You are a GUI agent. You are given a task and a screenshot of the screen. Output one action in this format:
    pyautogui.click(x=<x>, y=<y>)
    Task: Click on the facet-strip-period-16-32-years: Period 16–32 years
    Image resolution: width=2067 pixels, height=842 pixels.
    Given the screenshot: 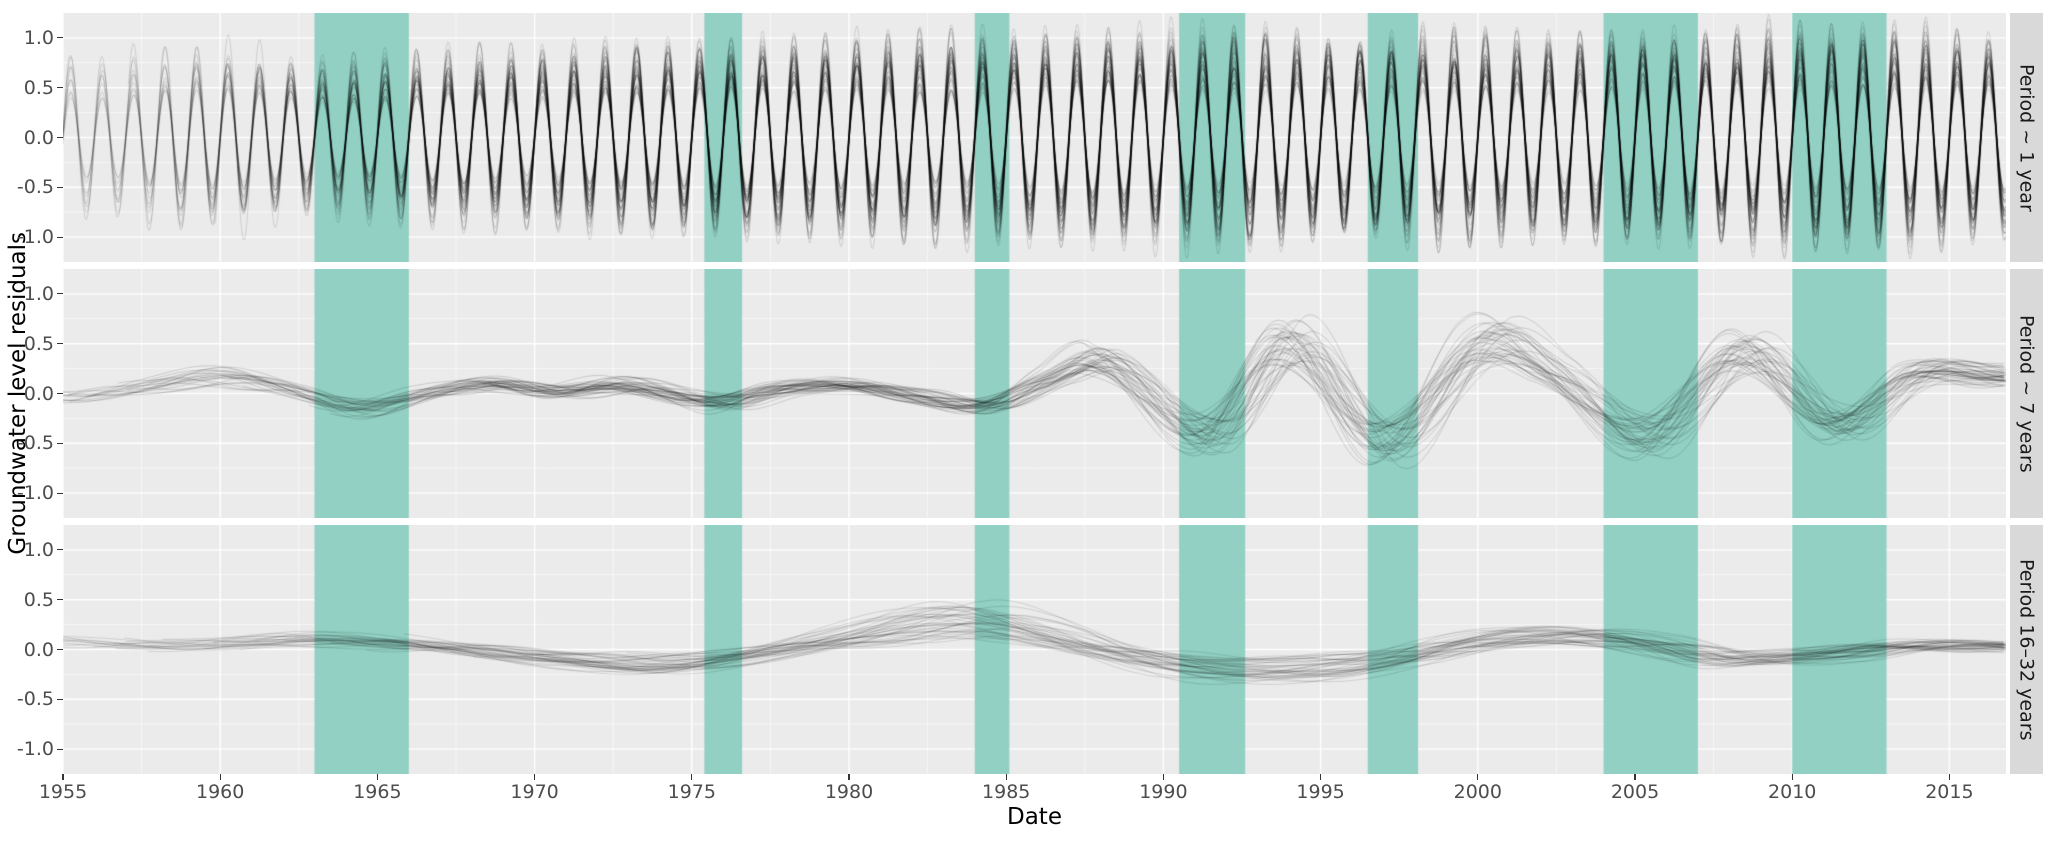 What is the action you would take?
    pyautogui.click(x=2026, y=649)
    